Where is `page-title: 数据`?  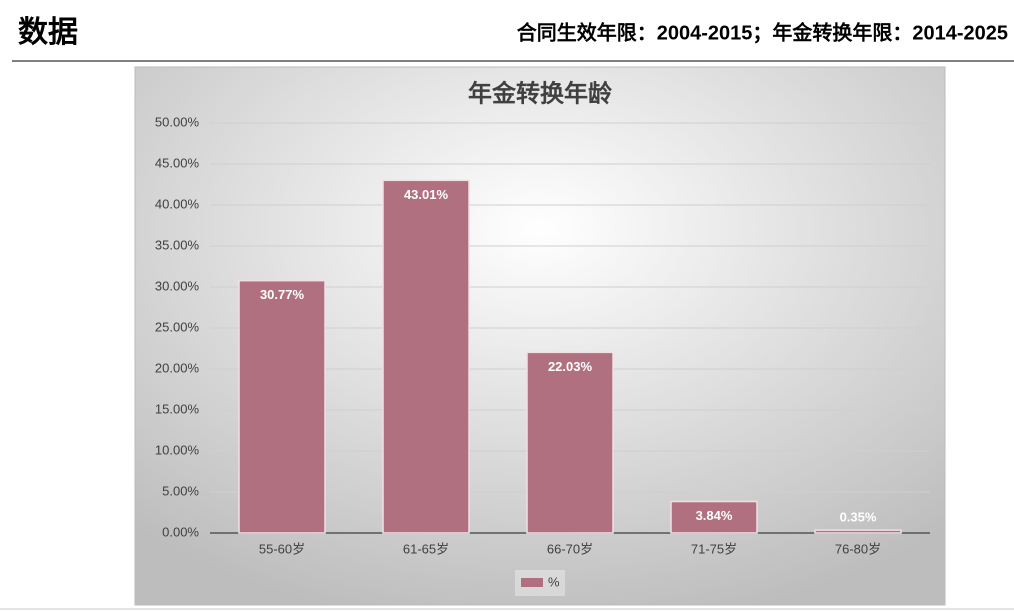 page-title: 数据 is located at coordinates (48, 32).